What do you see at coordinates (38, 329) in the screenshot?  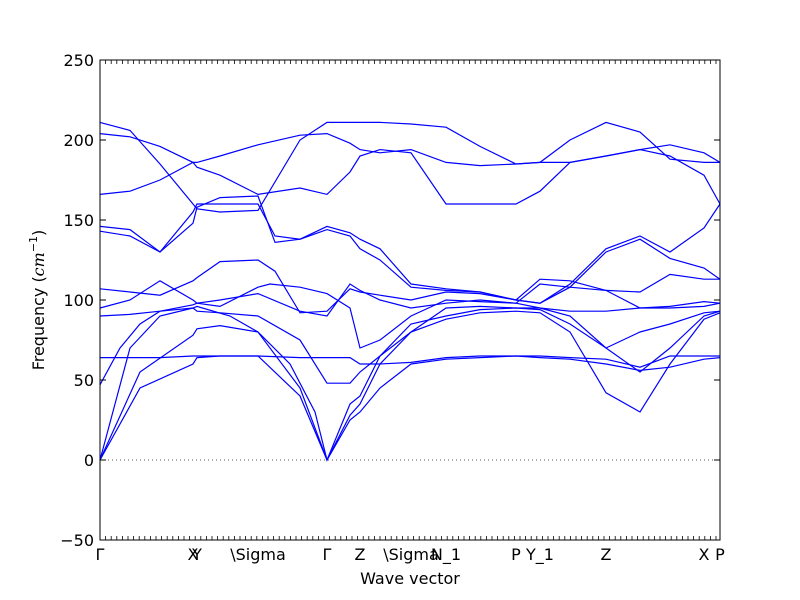 I see `y-axis-title-main: Frequency` at bounding box center [38, 329].